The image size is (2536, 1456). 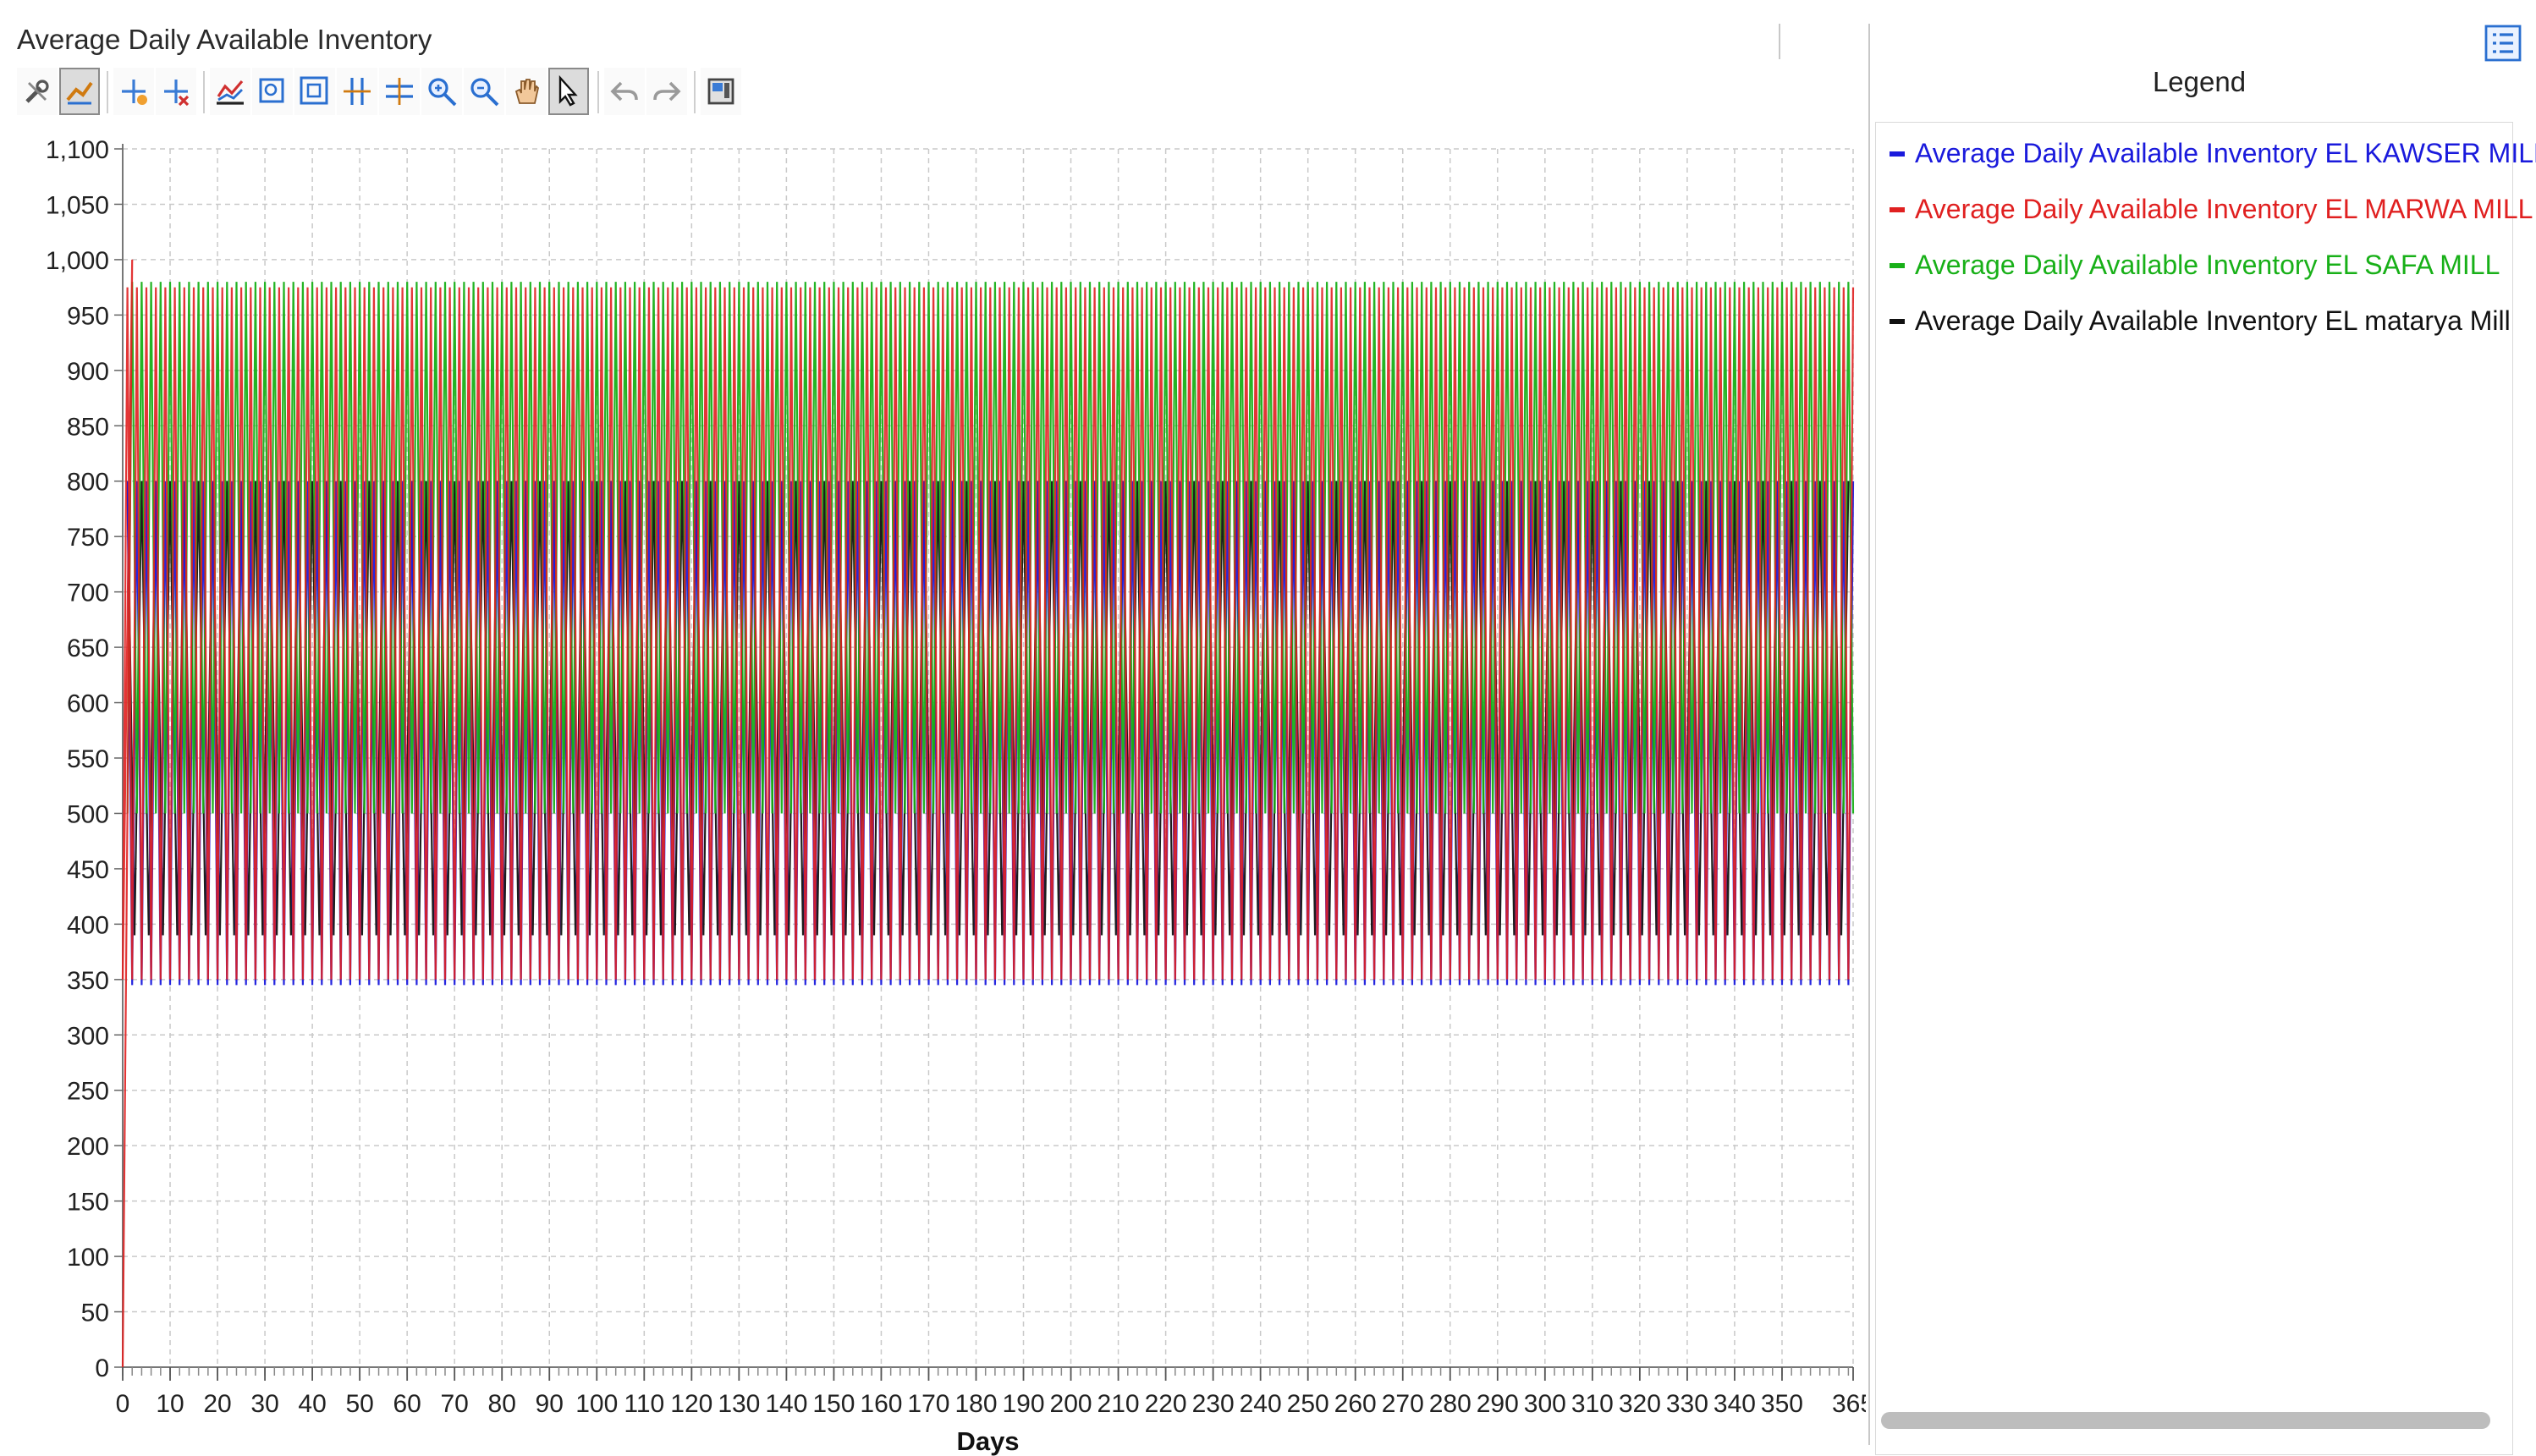 I want to click on zoom-horizontal-icon, so click(x=357, y=91).